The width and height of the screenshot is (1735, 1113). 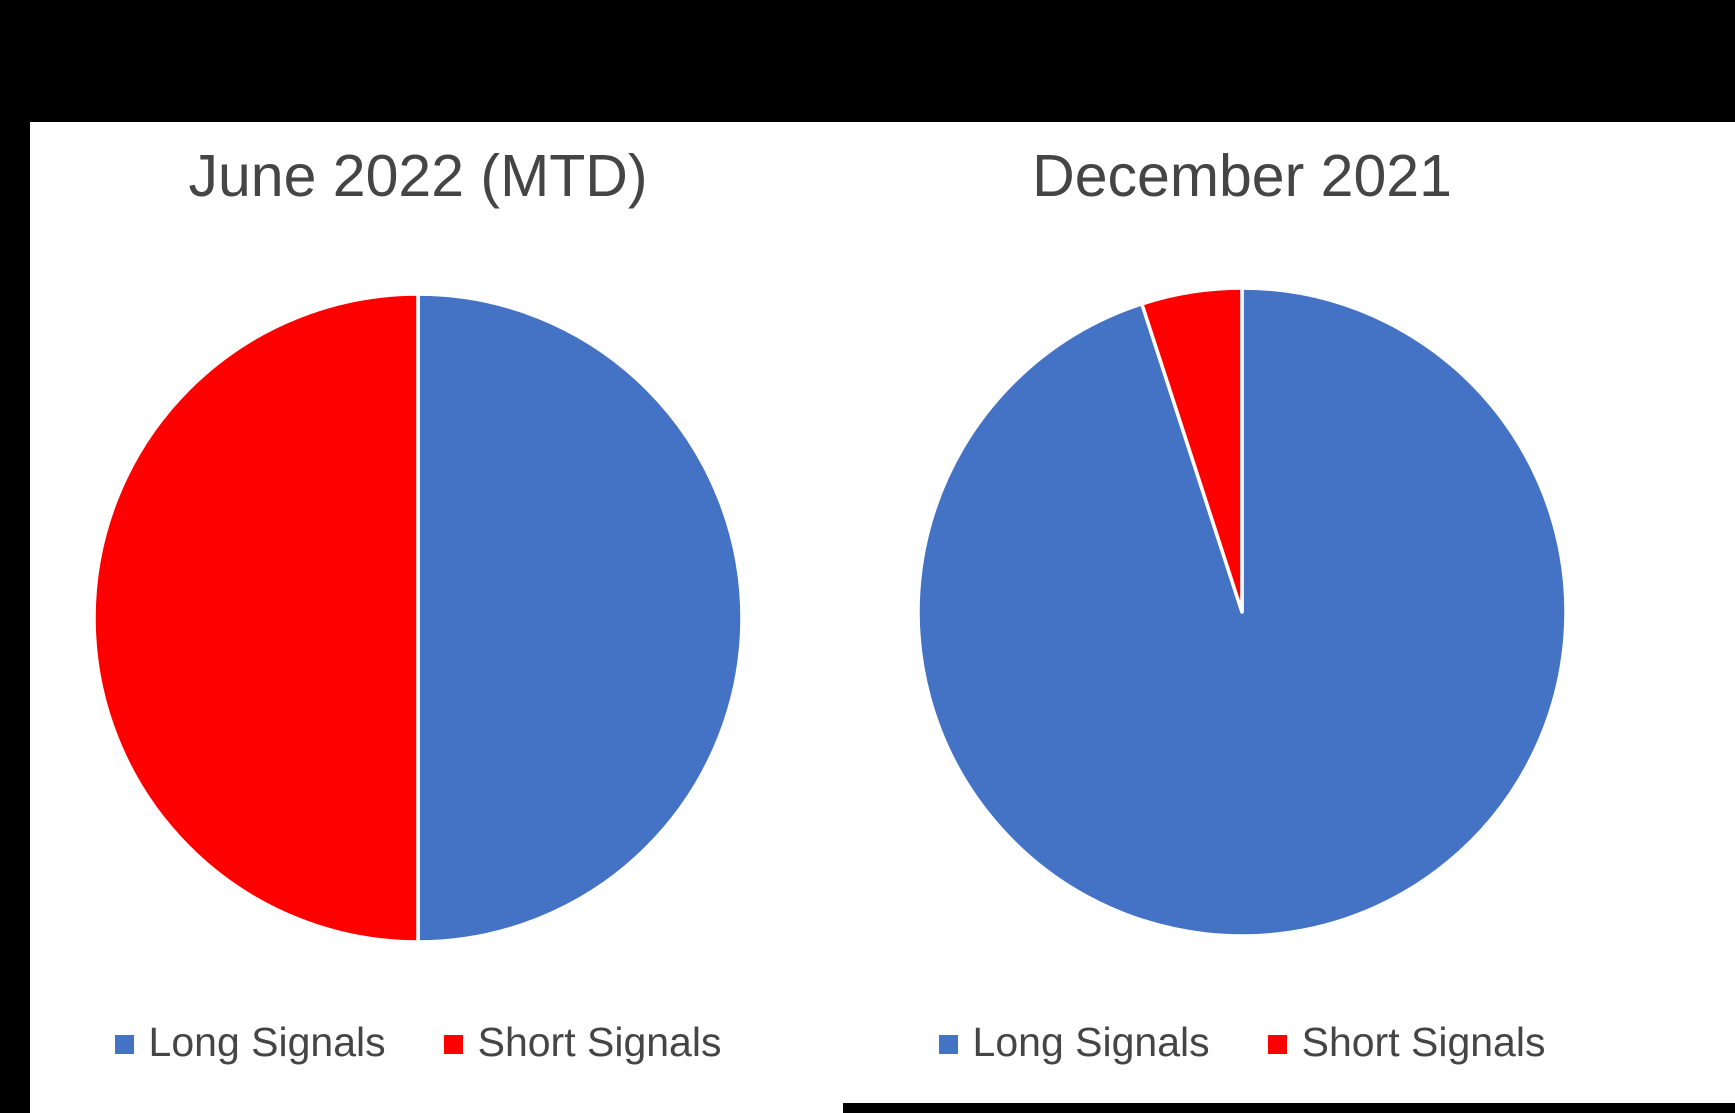 I want to click on bottom-right-black-bar, so click(x=1289, y=1108).